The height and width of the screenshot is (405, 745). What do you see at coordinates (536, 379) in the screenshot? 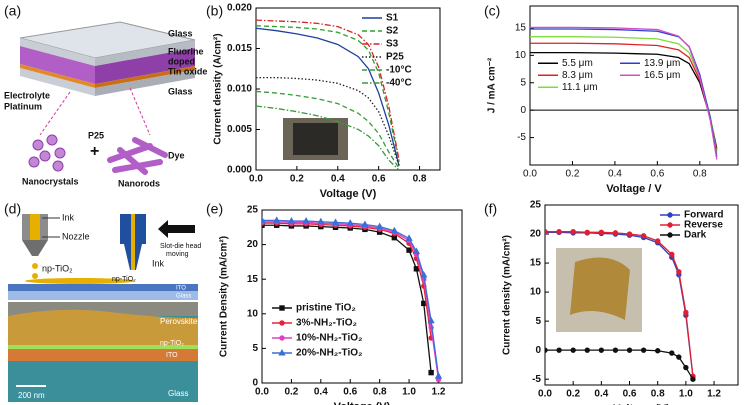
I see `y-tick-label: -5` at bounding box center [536, 379].